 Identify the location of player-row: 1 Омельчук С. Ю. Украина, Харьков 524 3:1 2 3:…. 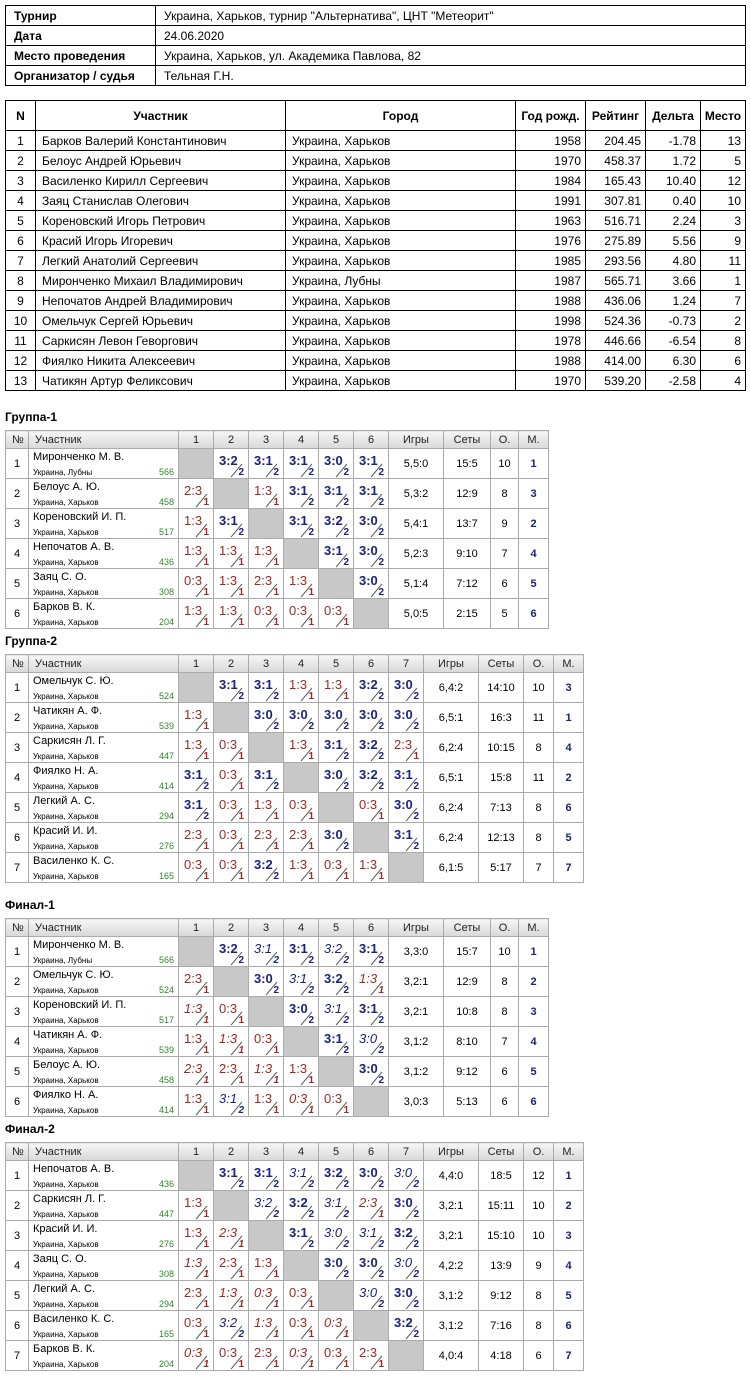
(294, 687).